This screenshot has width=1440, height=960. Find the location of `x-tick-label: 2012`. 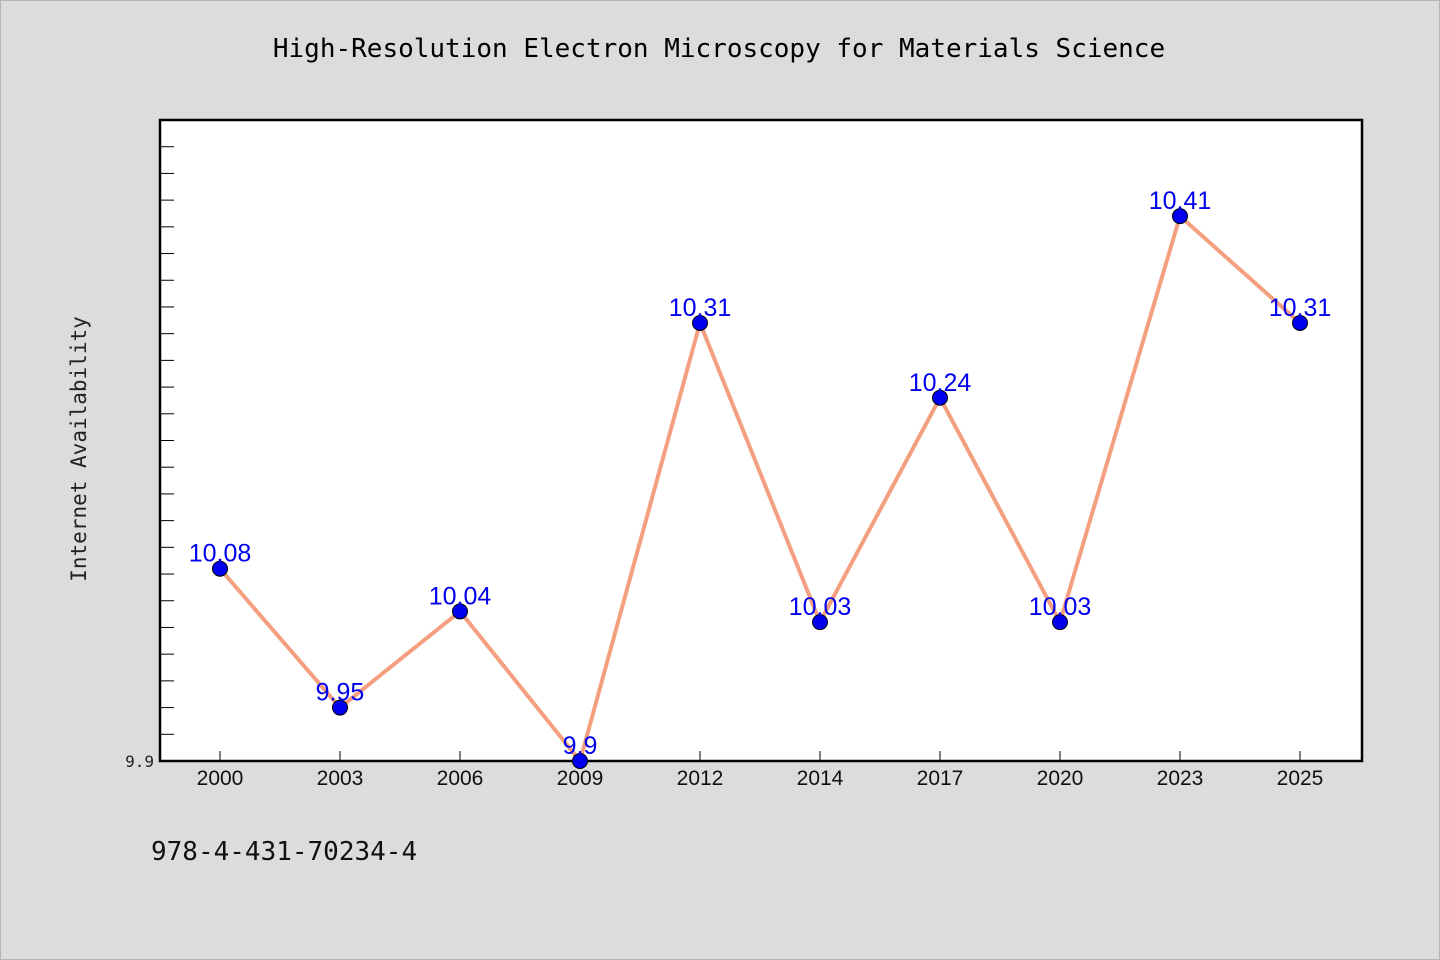

x-tick-label: 2012 is located at coordinates (700, 778).